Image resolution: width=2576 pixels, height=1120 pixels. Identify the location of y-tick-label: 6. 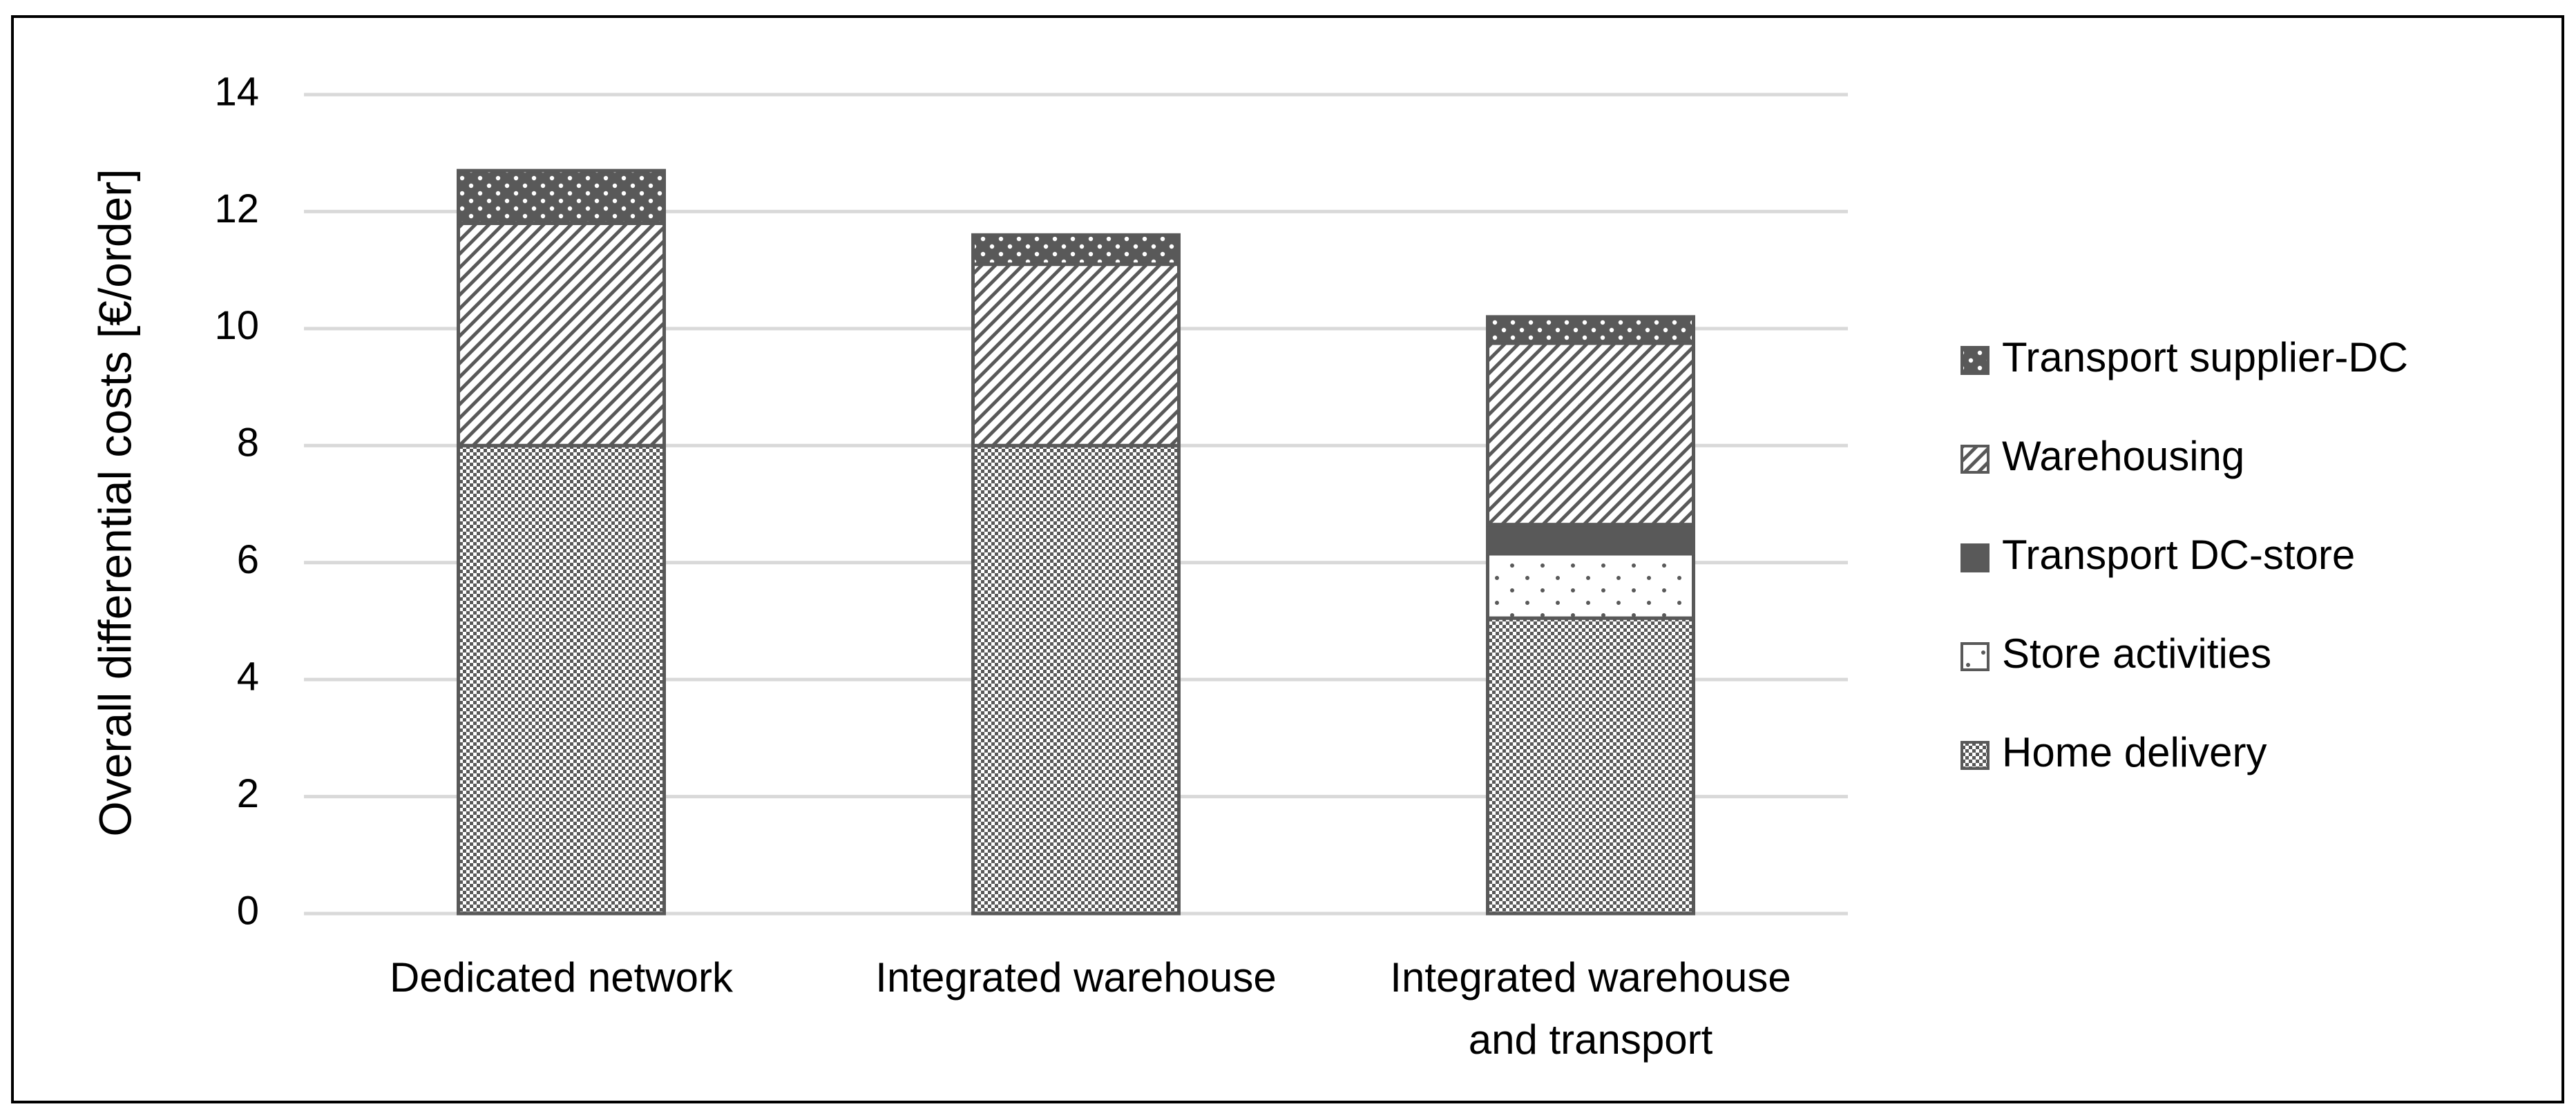
(248, 559).